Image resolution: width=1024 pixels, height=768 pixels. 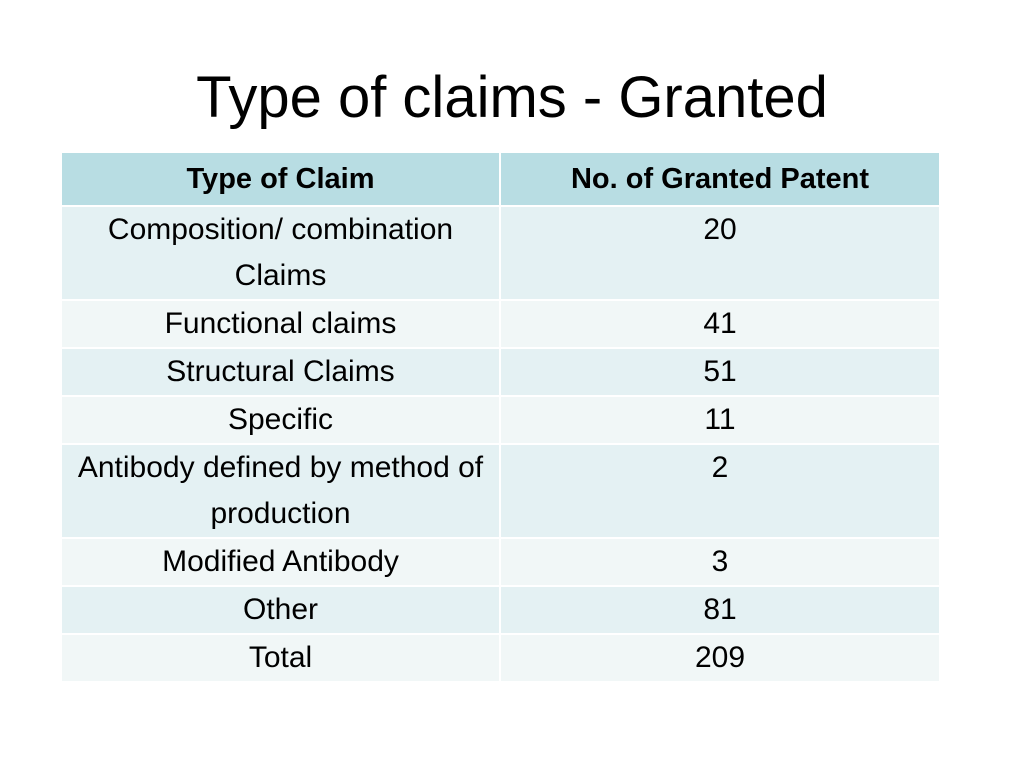 I want to click on table-row: Functional claims 41, so click(x=500, y=324).